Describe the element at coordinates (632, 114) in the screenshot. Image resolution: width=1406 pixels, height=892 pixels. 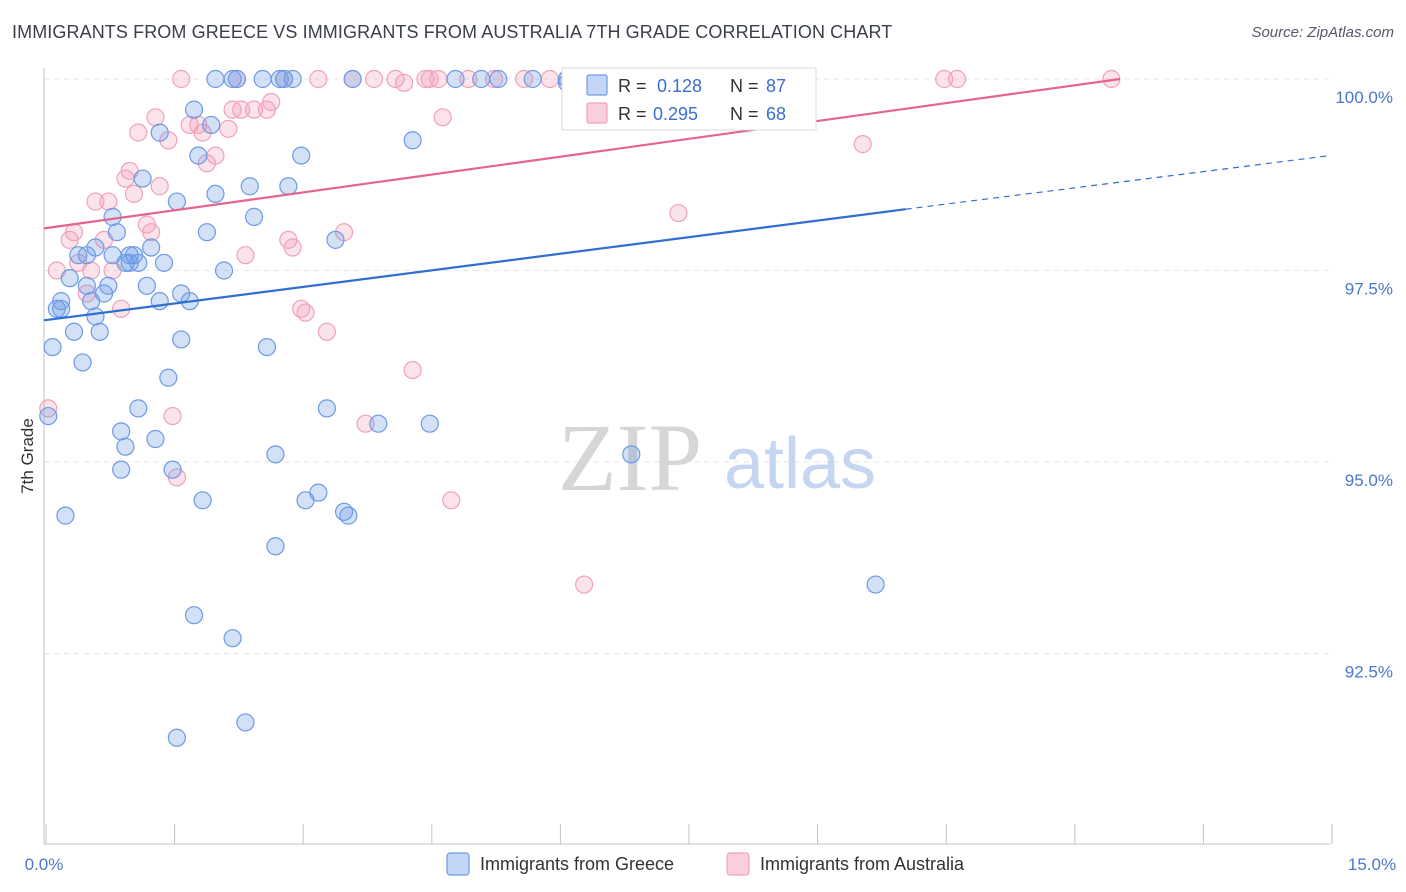
I see `australia-r-label: R =` at that location.